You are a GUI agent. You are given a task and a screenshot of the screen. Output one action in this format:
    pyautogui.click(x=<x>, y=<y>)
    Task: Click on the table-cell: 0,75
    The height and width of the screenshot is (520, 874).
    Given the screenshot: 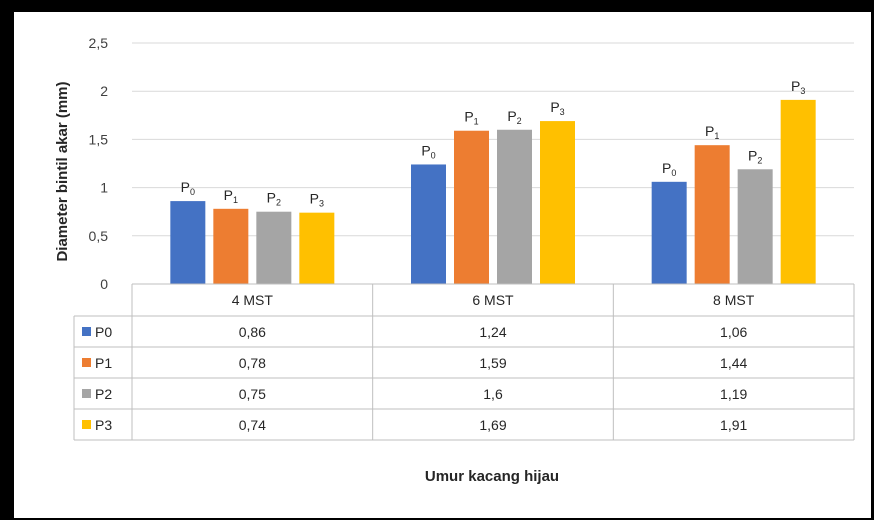 What is the action you would take?
    pyautogui.click(x=252, y=394)
    